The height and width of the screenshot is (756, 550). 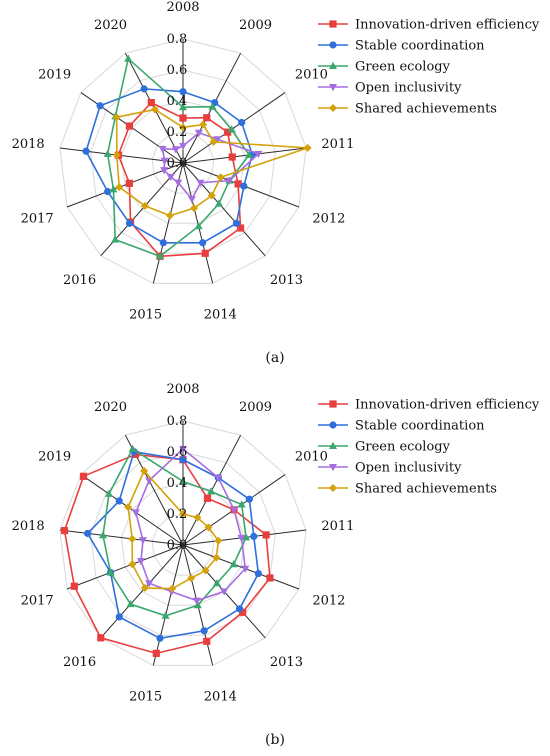 I want to click on legend-item: Stable coordination, so click(x=401, y=46).